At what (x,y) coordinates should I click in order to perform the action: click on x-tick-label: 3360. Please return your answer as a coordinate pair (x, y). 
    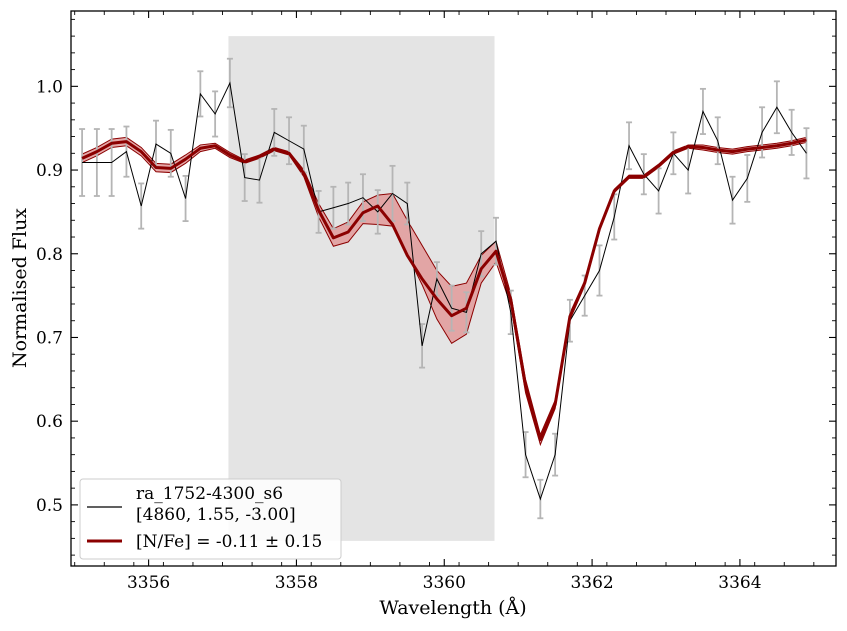
    Looking at the image, I should click on (444, 583).